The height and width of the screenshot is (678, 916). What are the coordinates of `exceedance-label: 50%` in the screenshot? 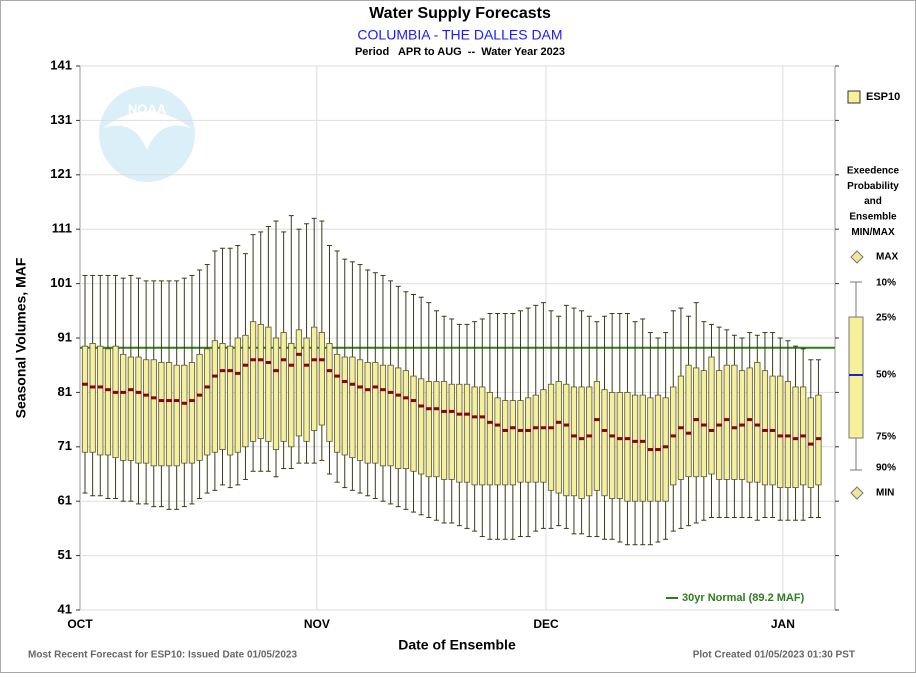 It's located at (886, 375).